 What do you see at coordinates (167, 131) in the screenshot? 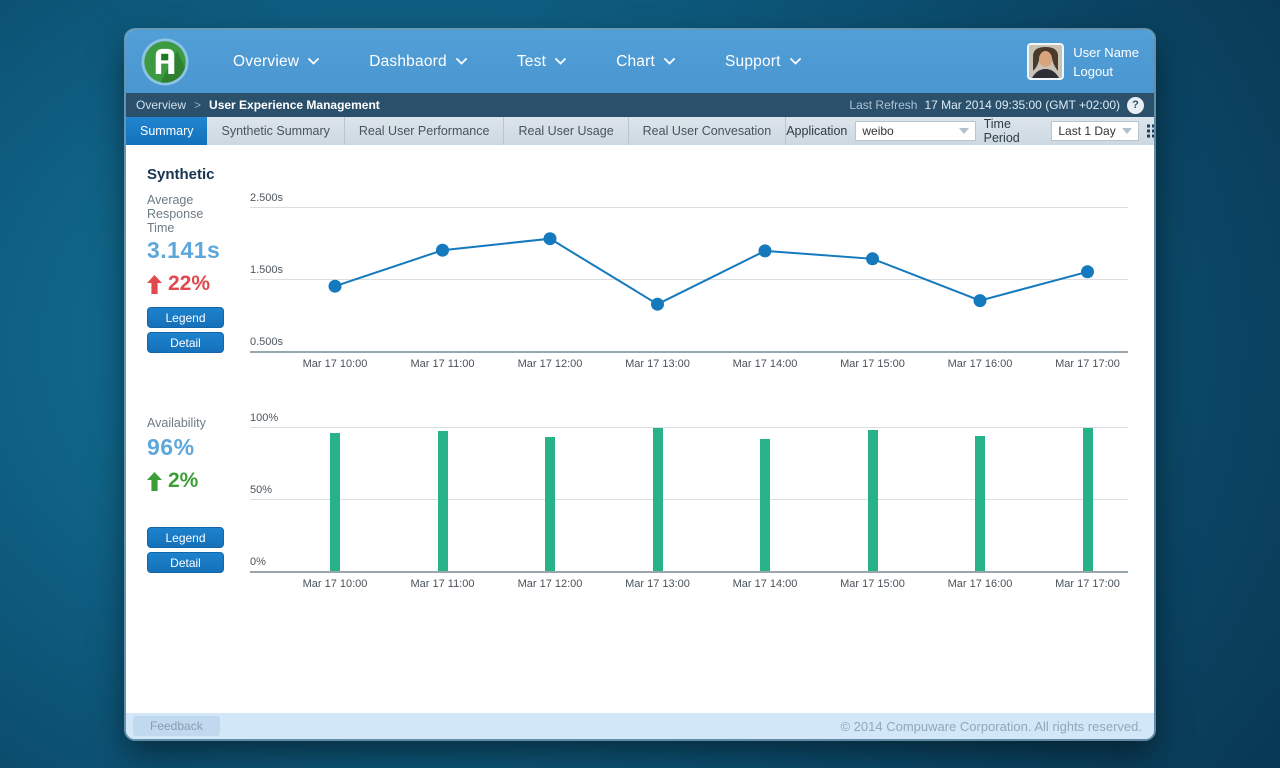
I see `tab-summary: Summary` at bounding box center [167, 131].